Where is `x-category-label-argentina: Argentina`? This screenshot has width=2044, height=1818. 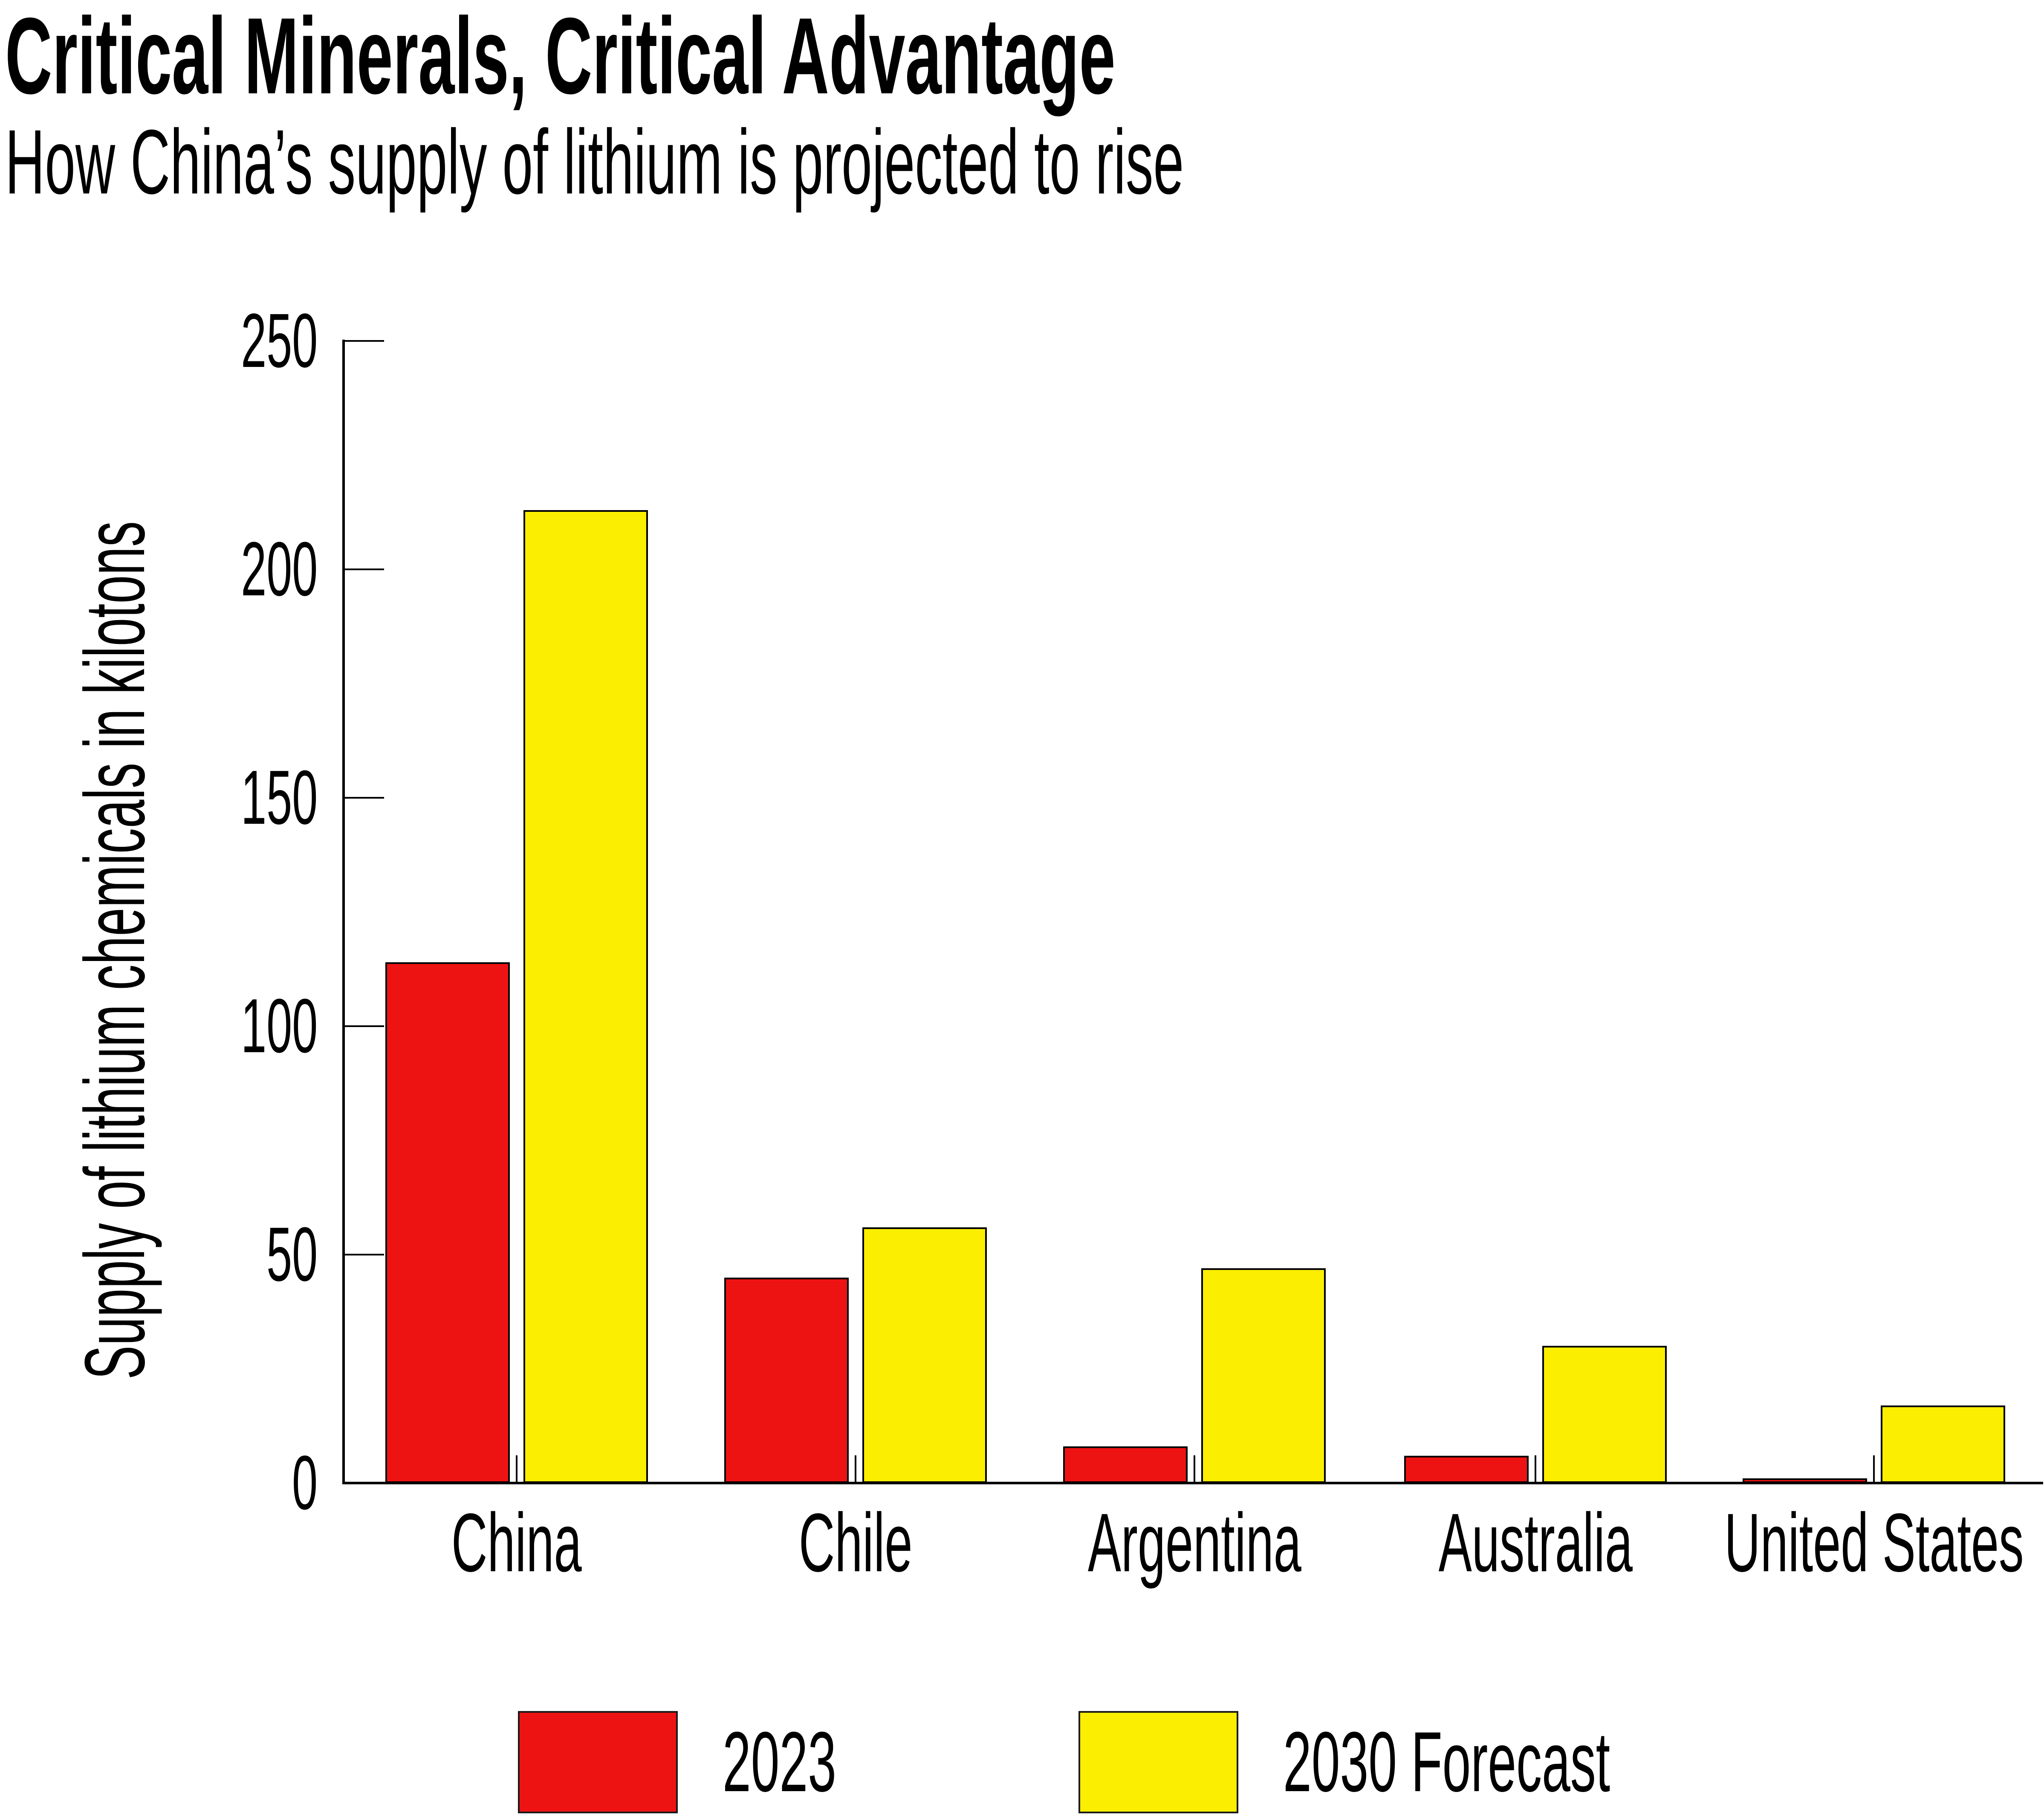
x-category-label-argentina: Argentina is located at coordinates (1194, 1543).